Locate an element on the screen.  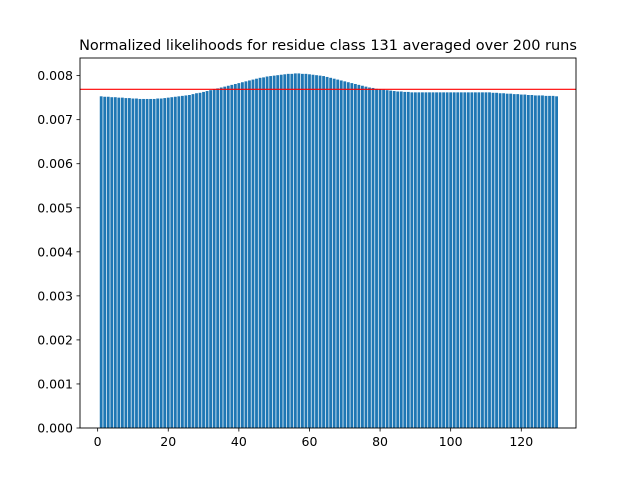
x-tick-label: 20 is located at coordinates (168, 441).